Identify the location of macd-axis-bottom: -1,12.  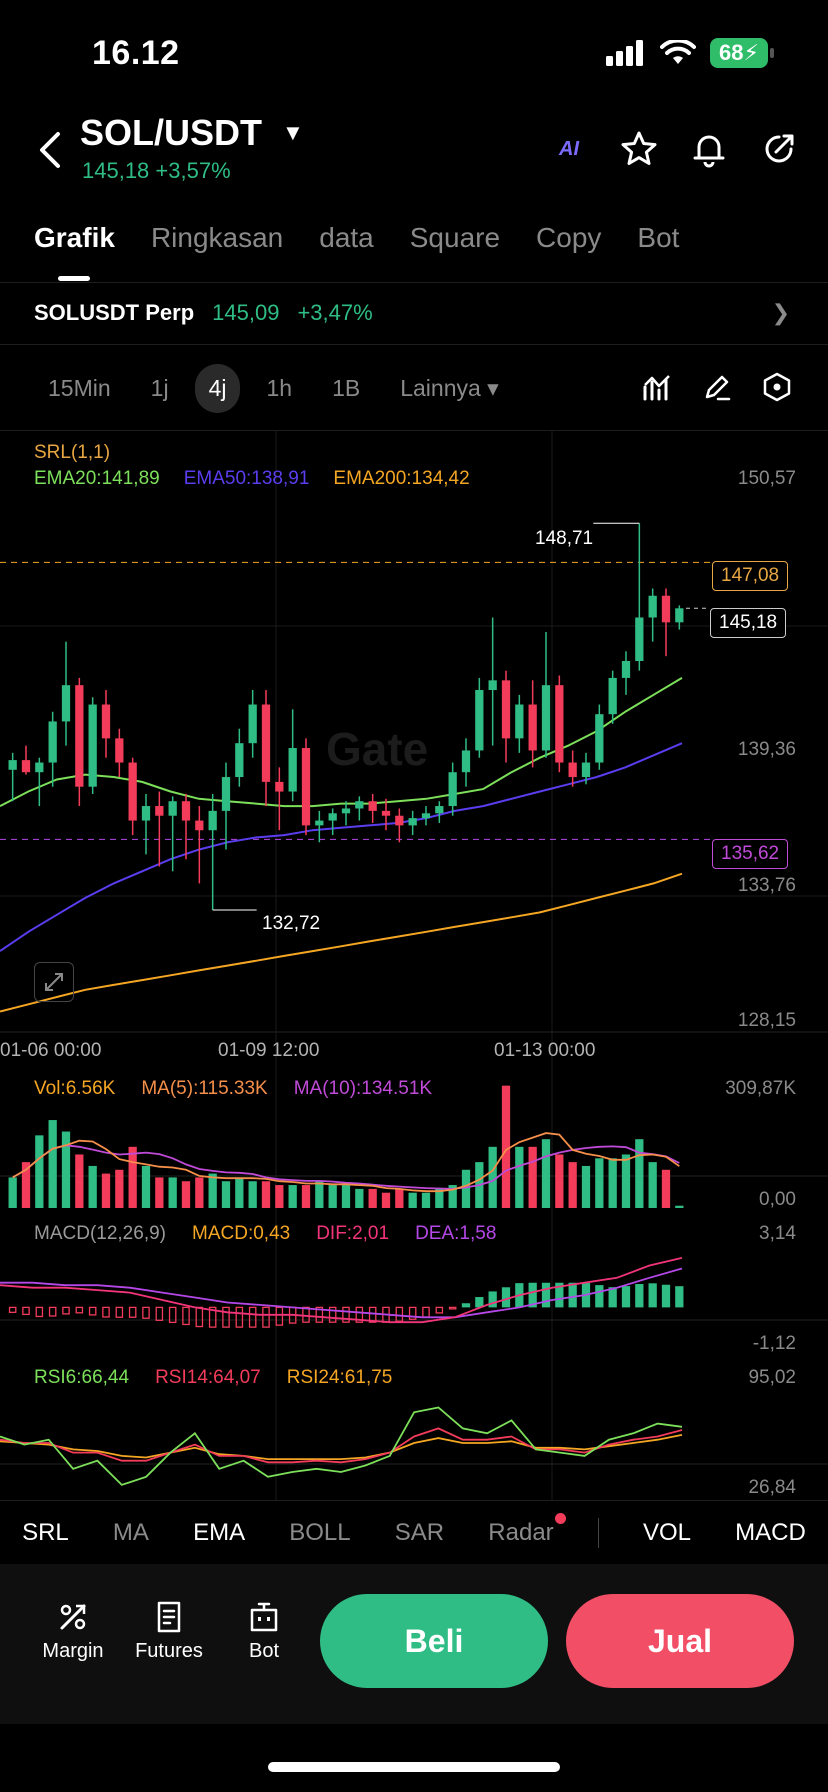
(774, 1343).